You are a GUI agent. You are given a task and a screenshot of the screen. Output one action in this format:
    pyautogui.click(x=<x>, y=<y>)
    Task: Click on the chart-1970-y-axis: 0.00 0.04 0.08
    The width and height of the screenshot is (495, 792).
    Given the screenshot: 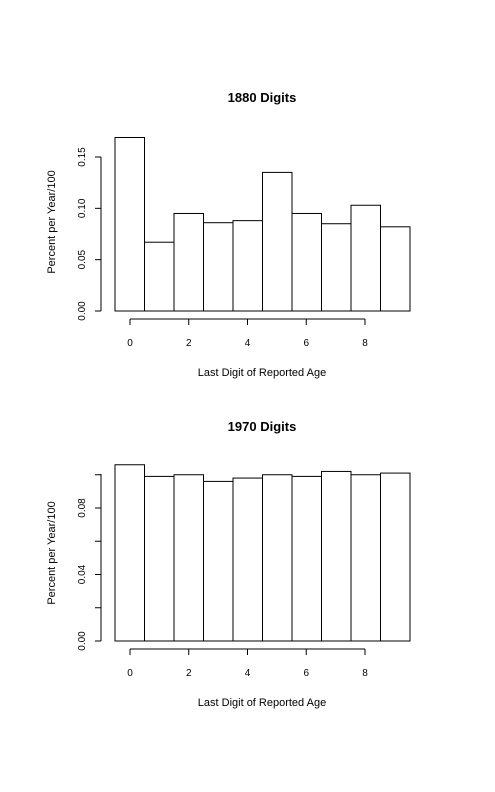 What is the action you would take?
    pyautogui.click(x=89, y=562)
    